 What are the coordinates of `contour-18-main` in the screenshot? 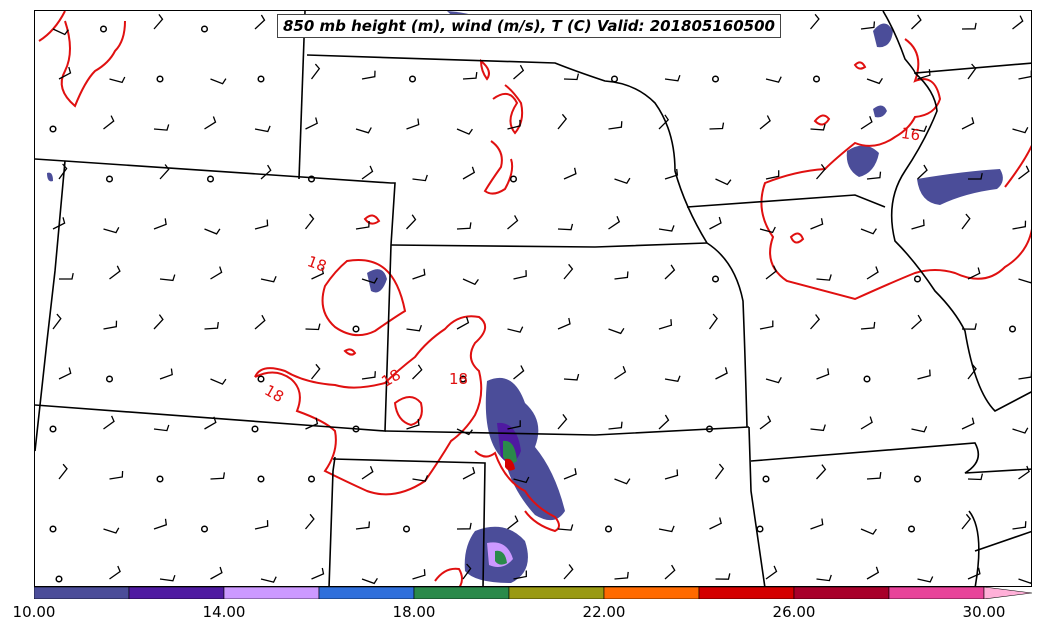 It's located at (364, 298).